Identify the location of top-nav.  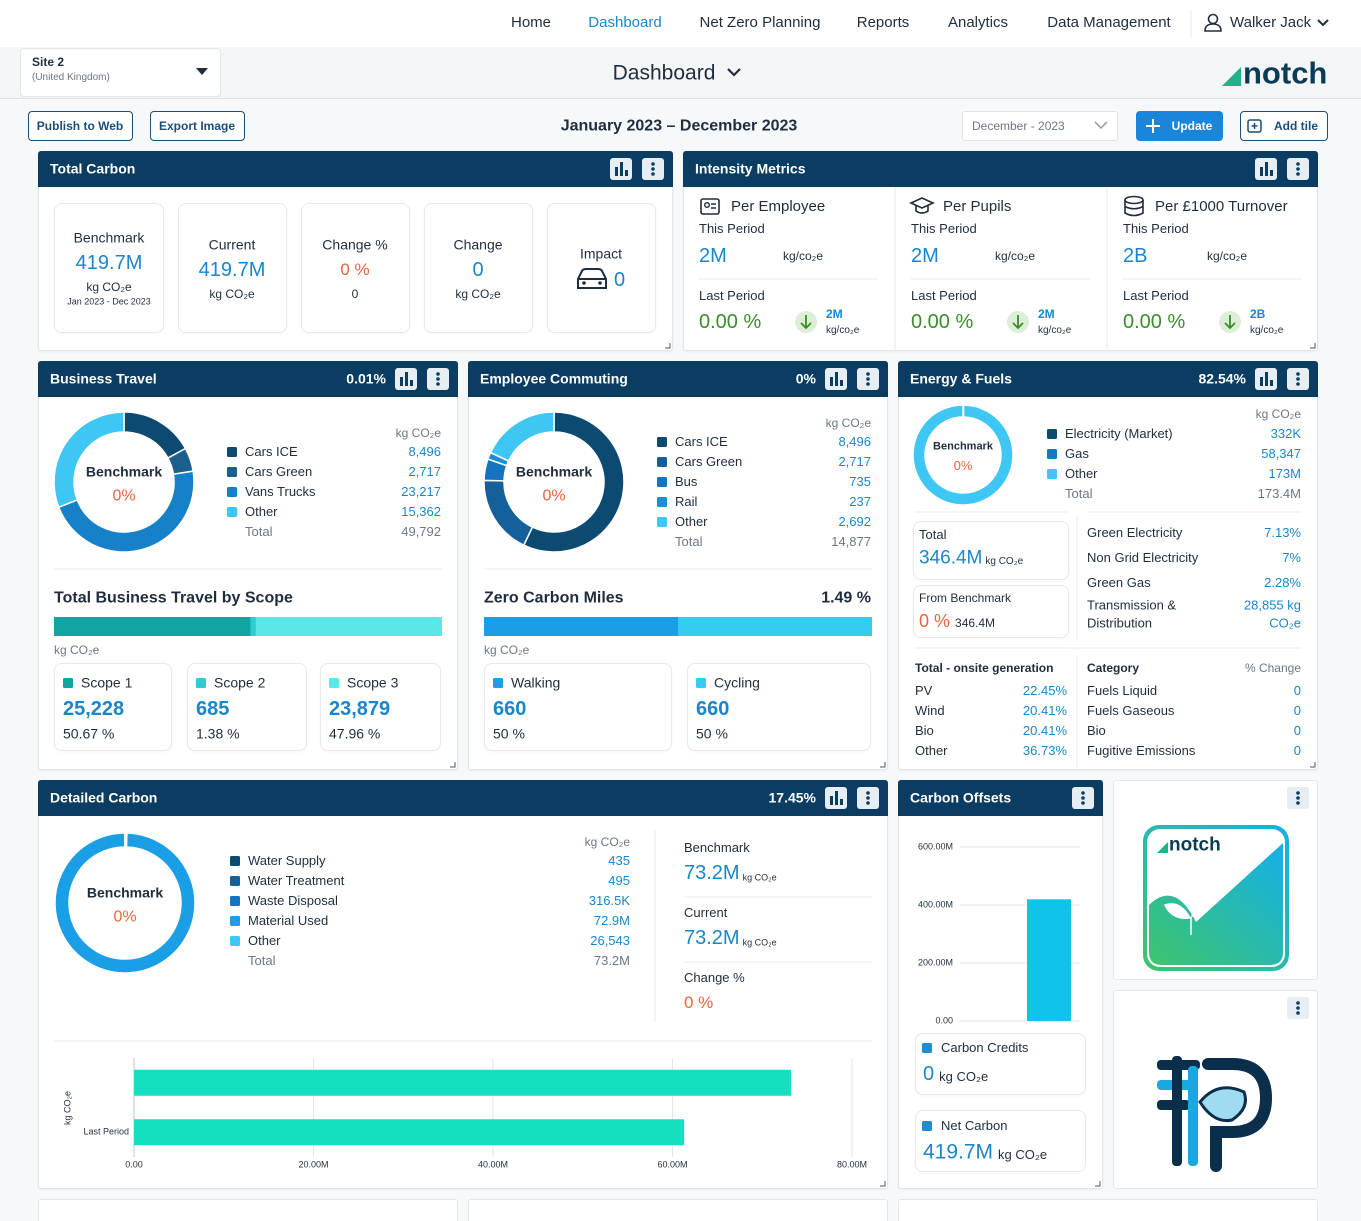
(680, 23).